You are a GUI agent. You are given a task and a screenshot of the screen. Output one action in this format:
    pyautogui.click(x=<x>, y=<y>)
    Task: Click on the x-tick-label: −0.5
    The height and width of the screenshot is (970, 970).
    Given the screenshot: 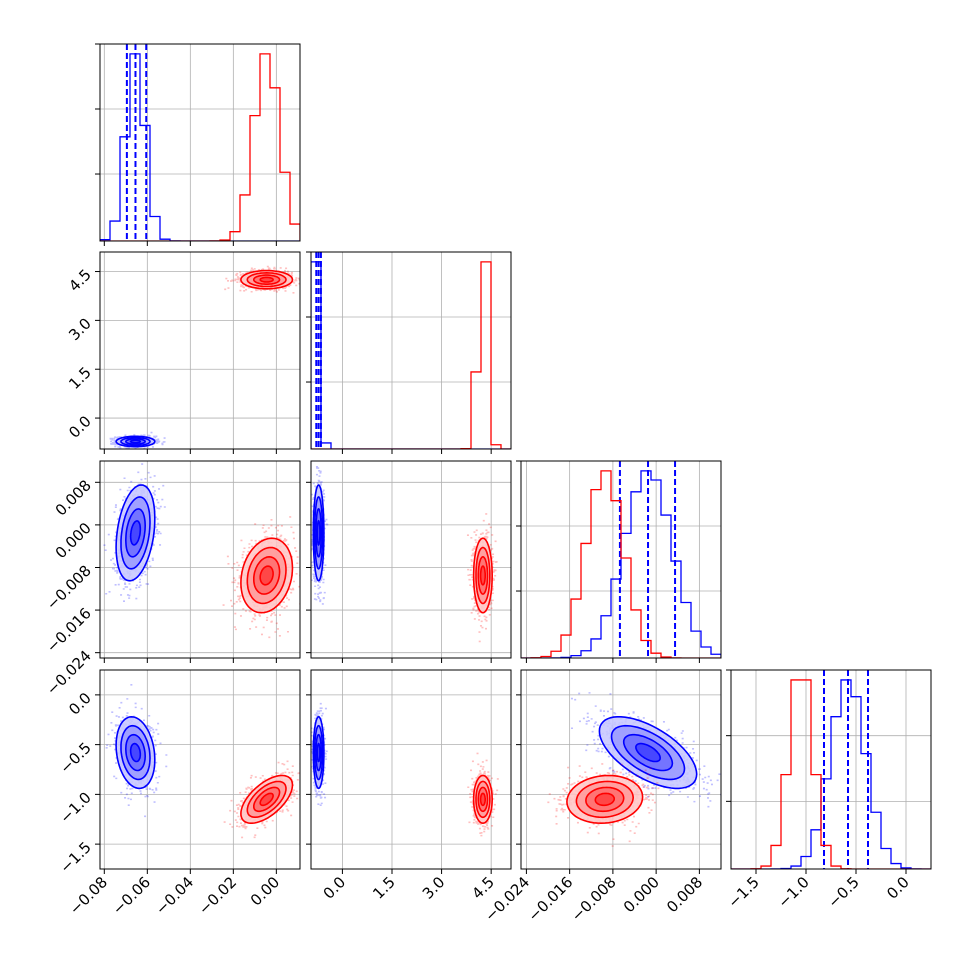 What is the action you would take?
    pyautogui.click(x=843, y=892)
    